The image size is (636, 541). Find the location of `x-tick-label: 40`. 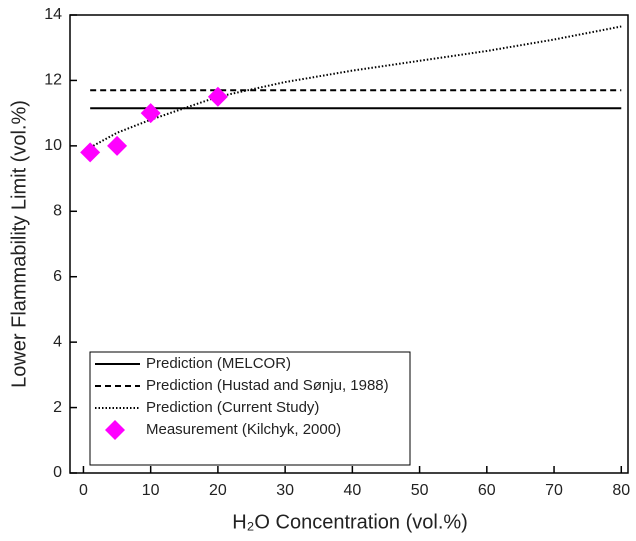

x-tick-label: 40 is located at coordinates (352, 490).